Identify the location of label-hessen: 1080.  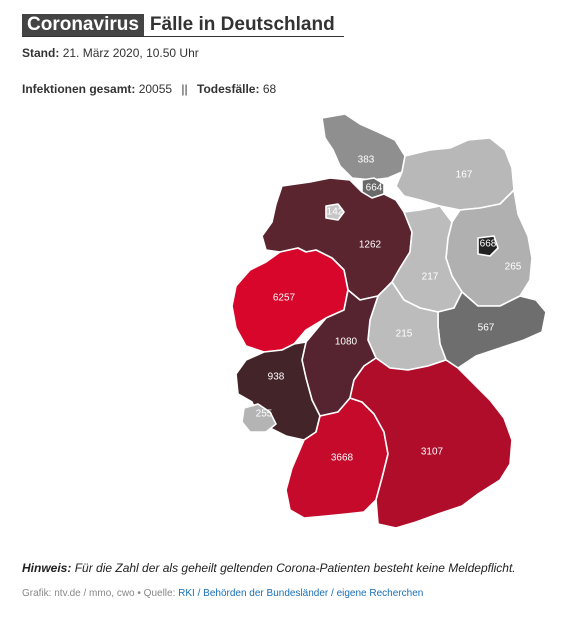
(346, 342).